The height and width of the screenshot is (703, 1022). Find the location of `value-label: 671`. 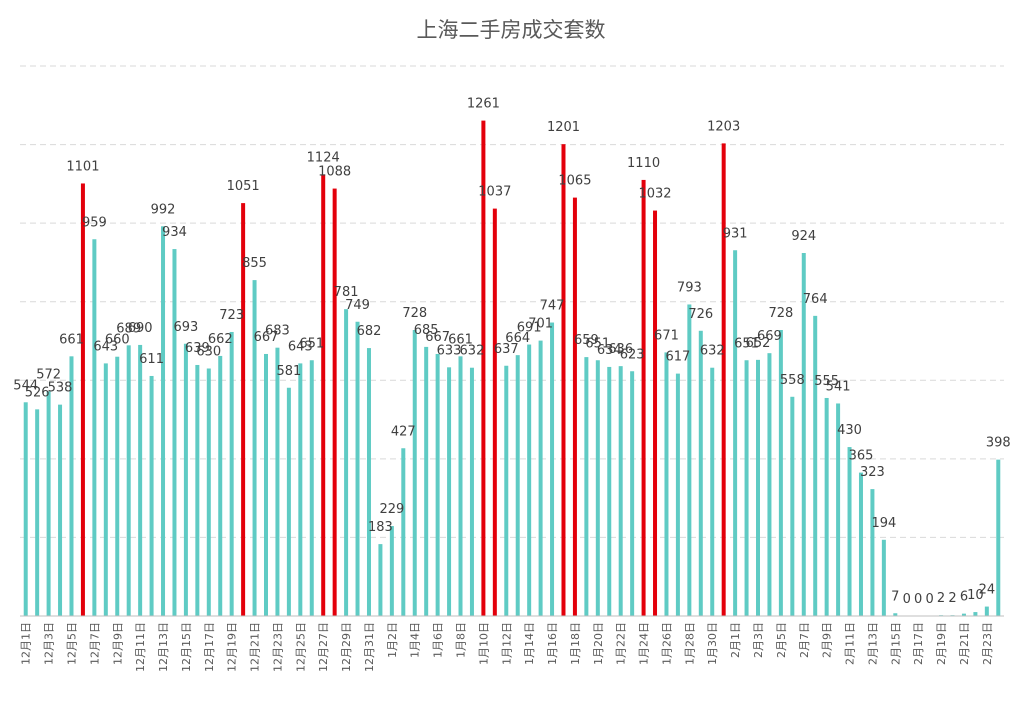

value-label: 671 is located at coordinates (666, 335).